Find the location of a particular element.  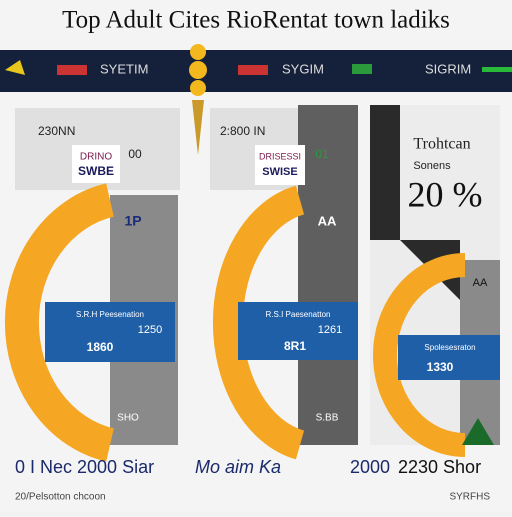

stat-subtitle: Sonens is located at coordinates (432, 166).